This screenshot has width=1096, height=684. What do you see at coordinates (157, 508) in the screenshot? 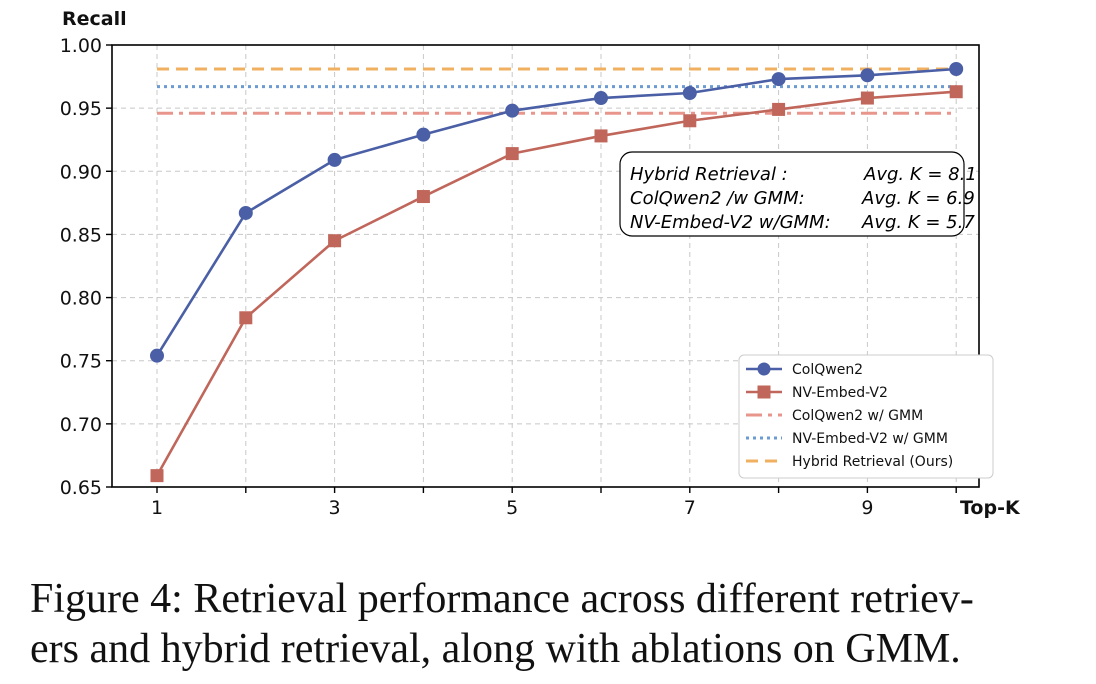
I see `x-tick-label: 1` at bounding box center [157, 508].